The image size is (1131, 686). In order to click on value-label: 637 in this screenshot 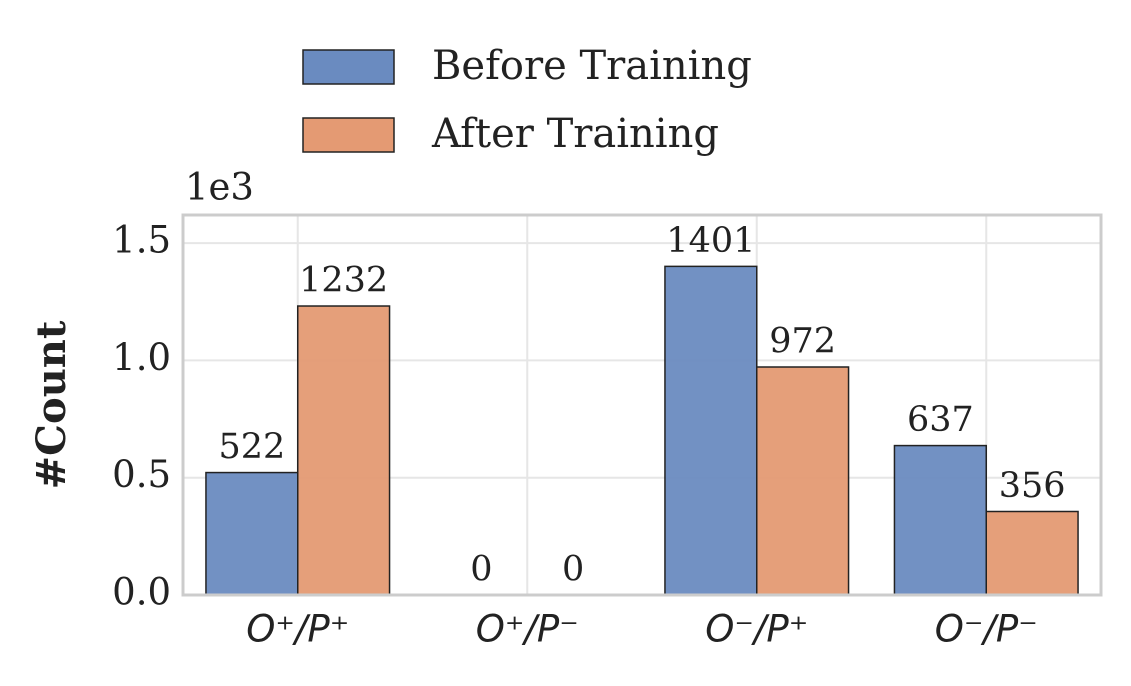, I will do `click(940, 420)`.